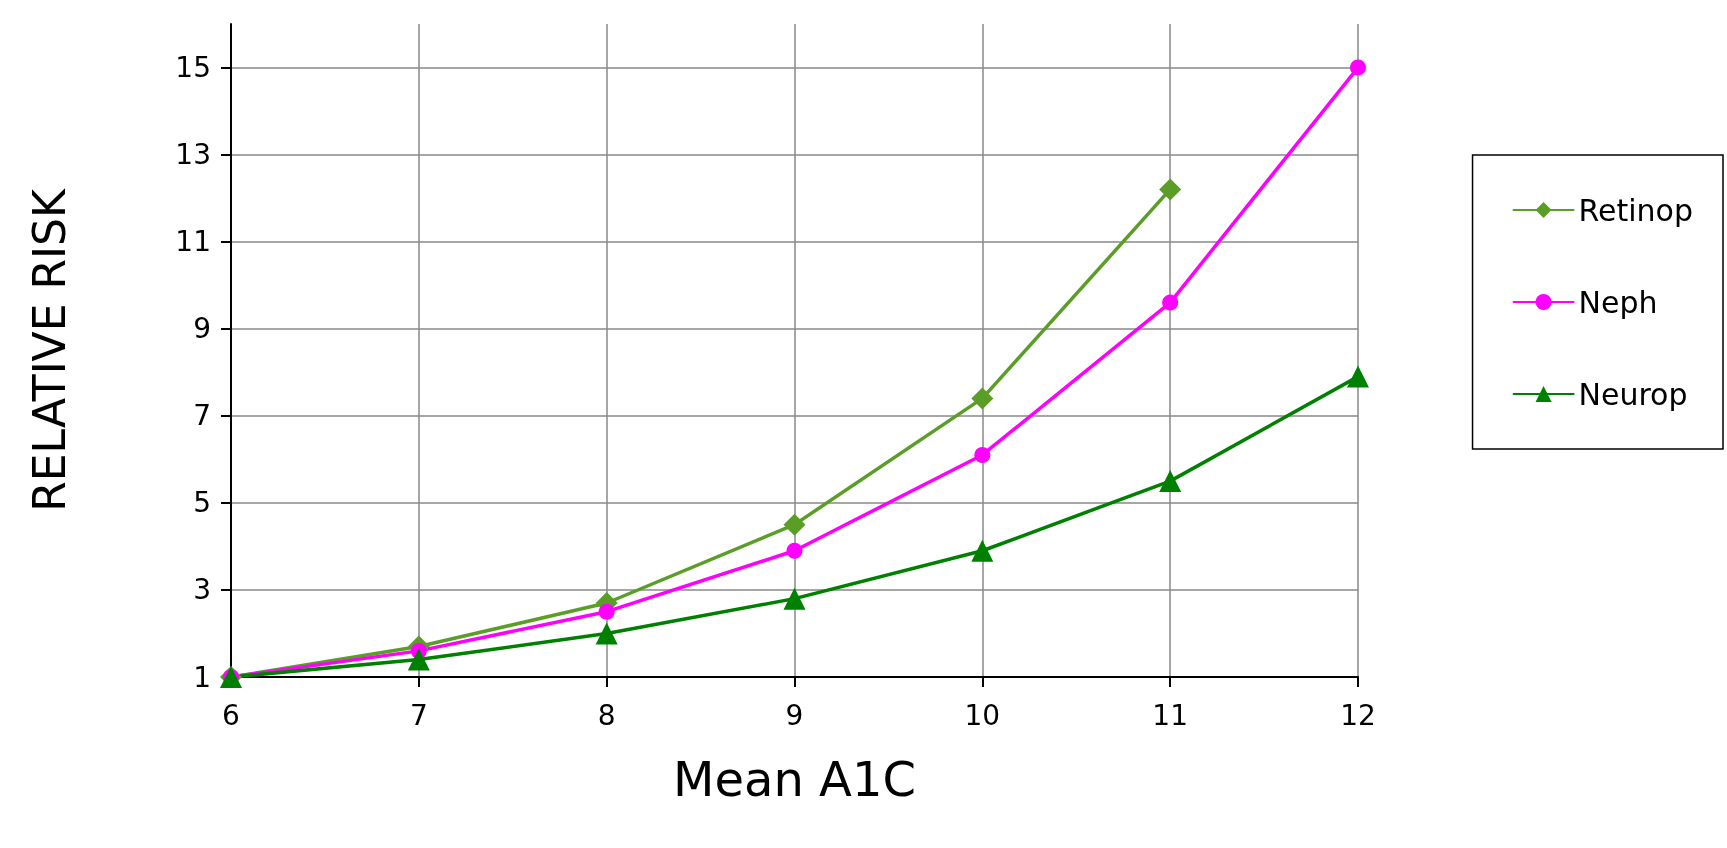 The image size is (1727, 848). What do you see at coordinates (606, 715) in the screenshot?
I see `x-tick-label: 8` at bounding box center [606, 715].